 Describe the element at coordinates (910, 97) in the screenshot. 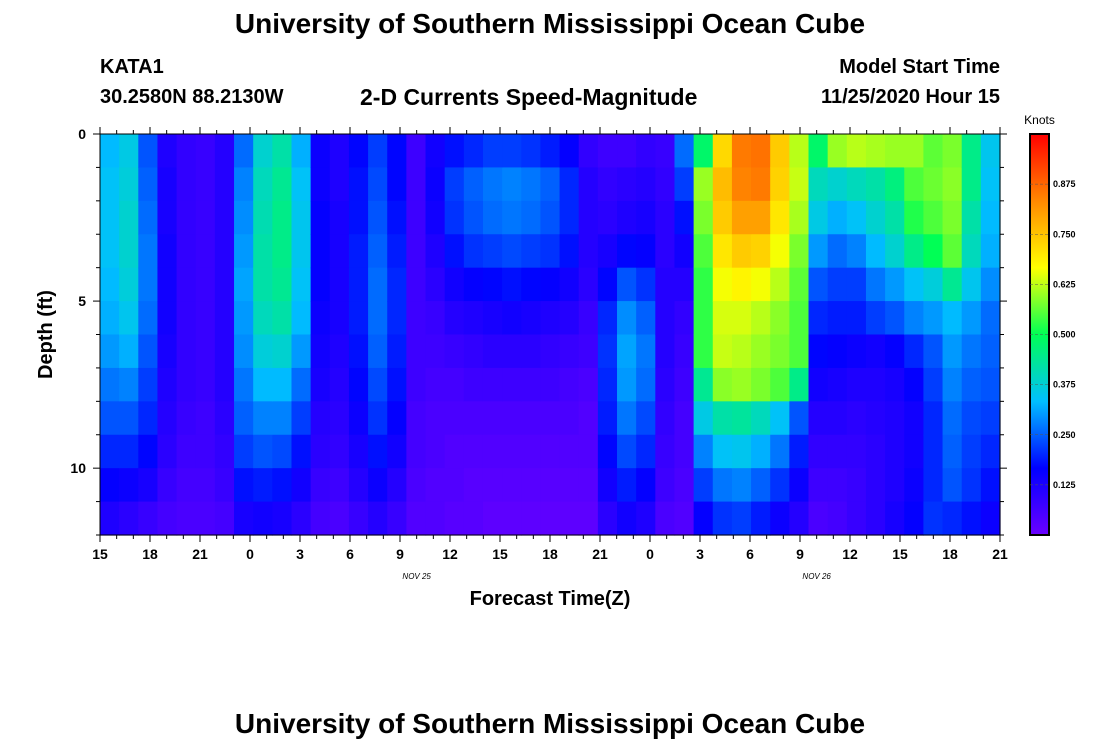

I see `model-start-time: 11/25/2020 Hour 15` at that location.